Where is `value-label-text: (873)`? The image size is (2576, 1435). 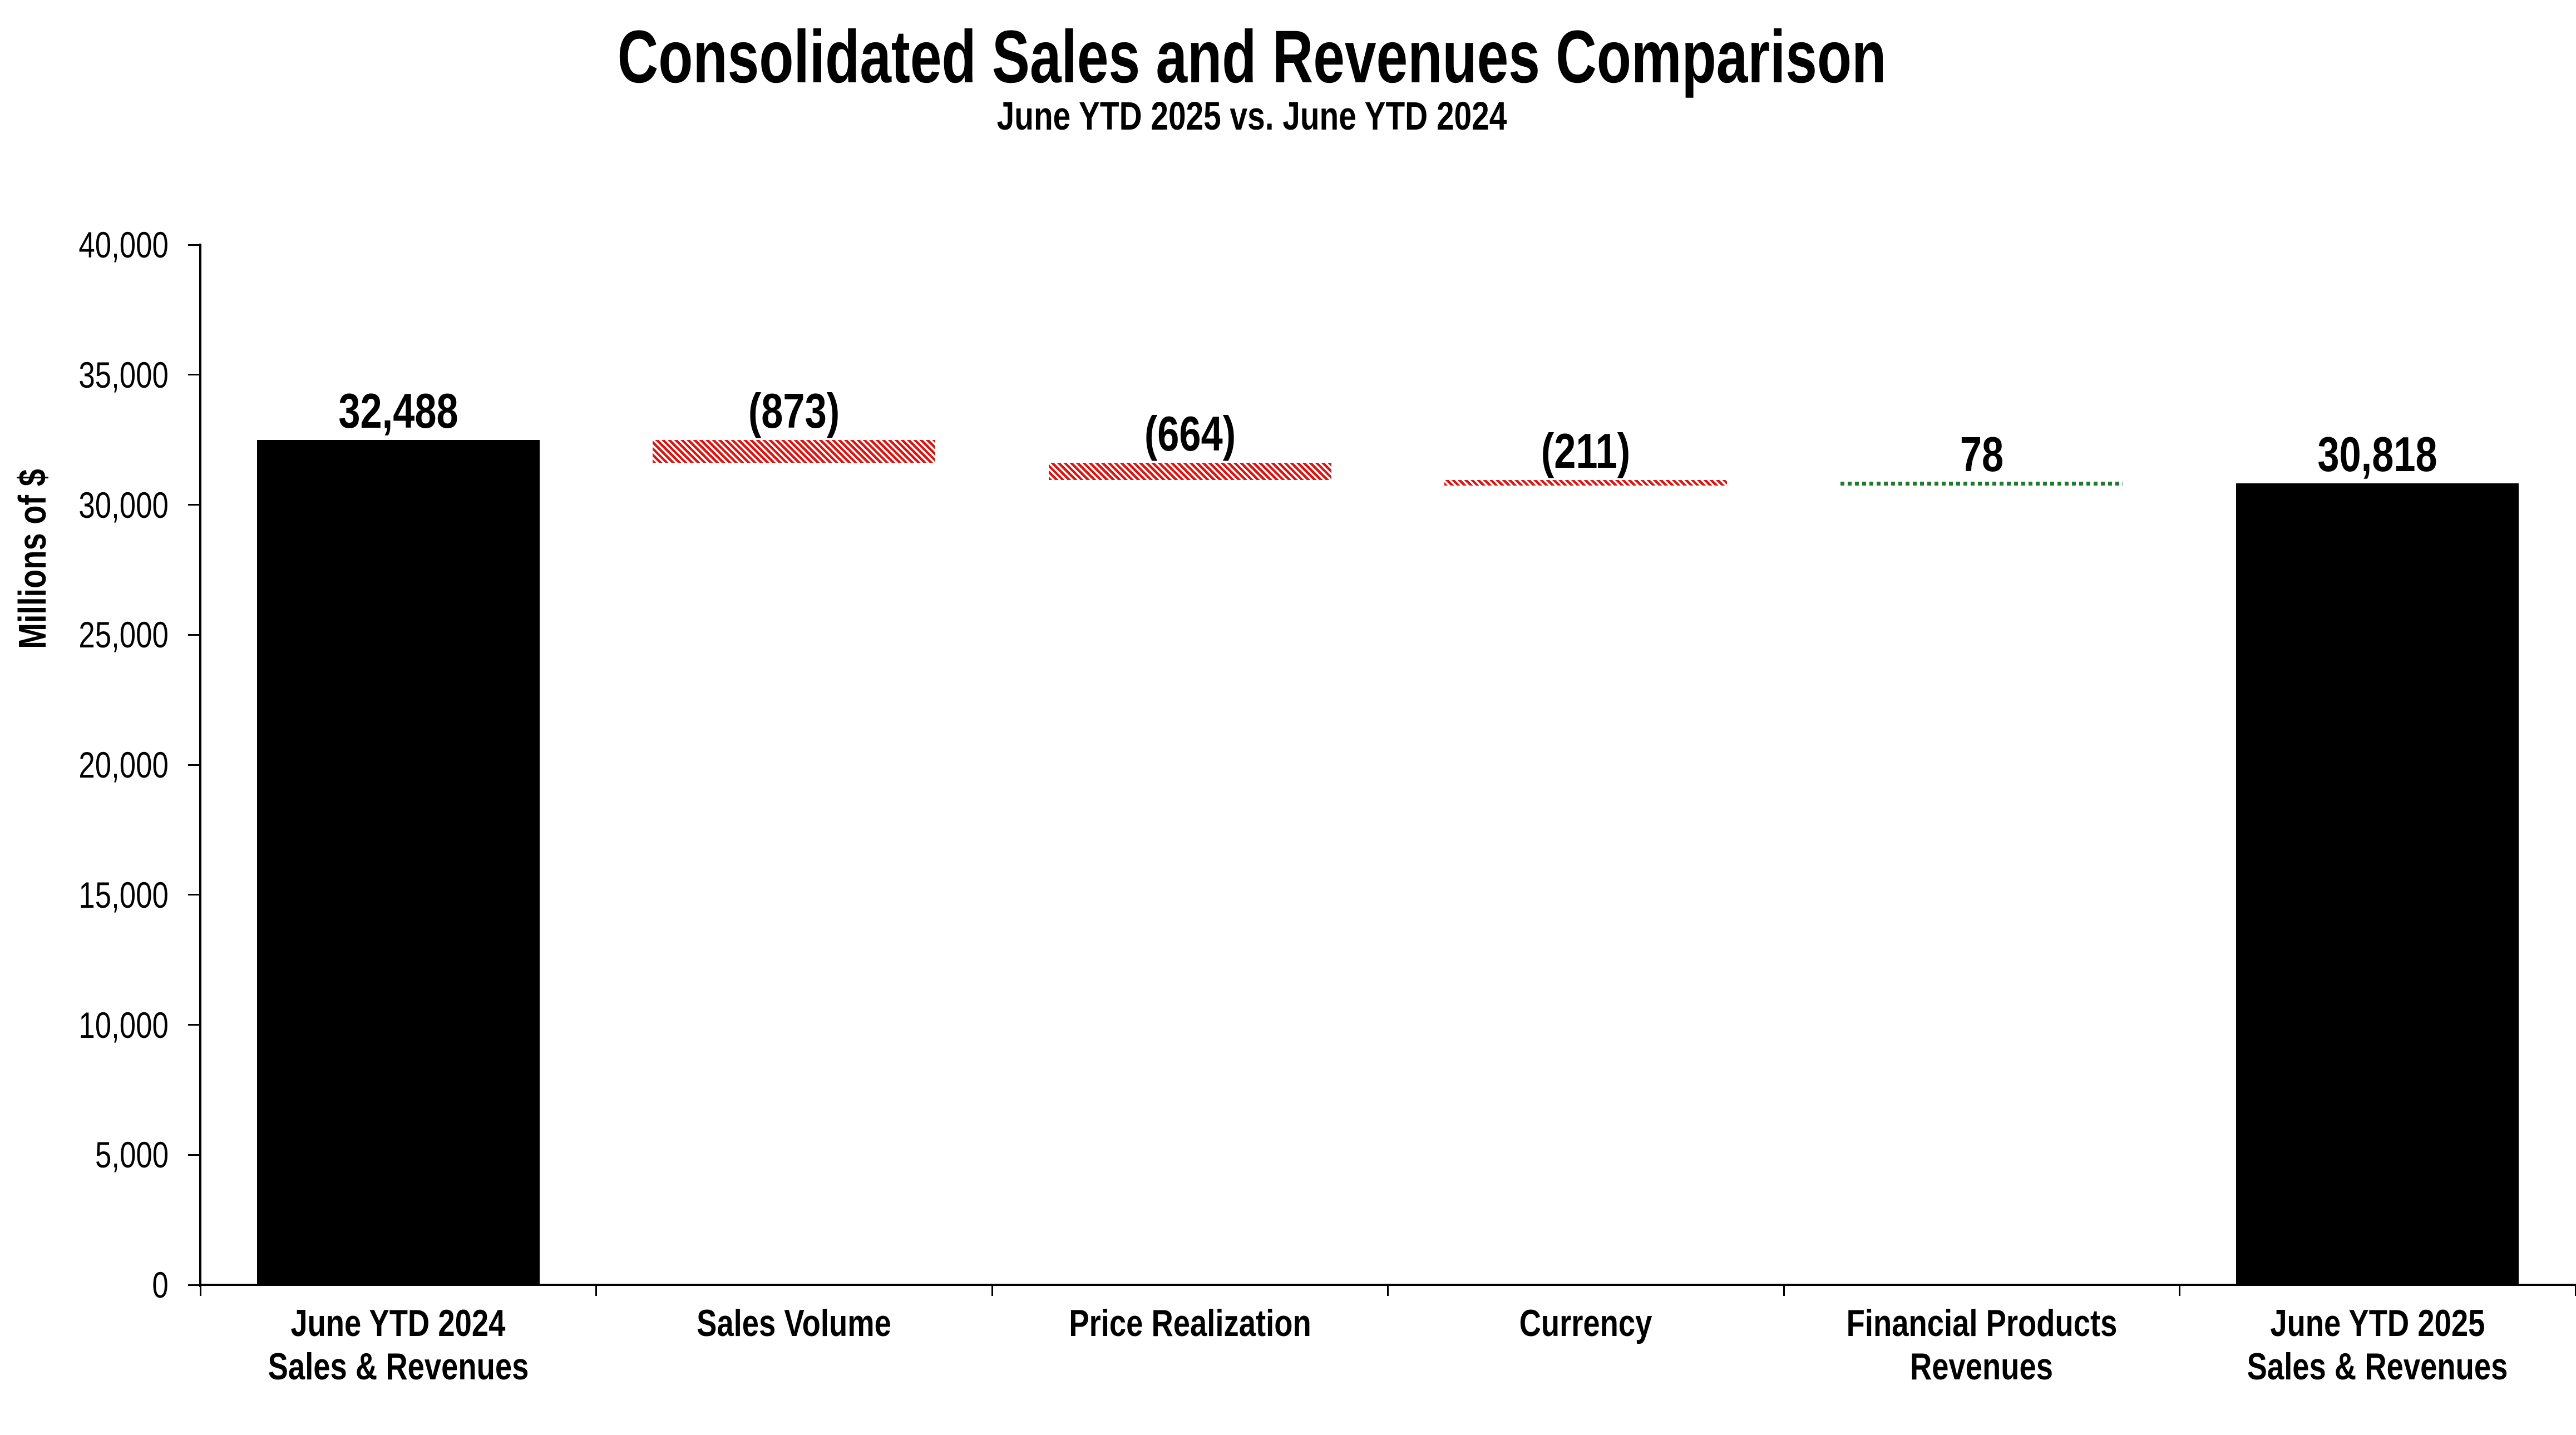
value-label-text: (873) is located at coordinates (794, 411).